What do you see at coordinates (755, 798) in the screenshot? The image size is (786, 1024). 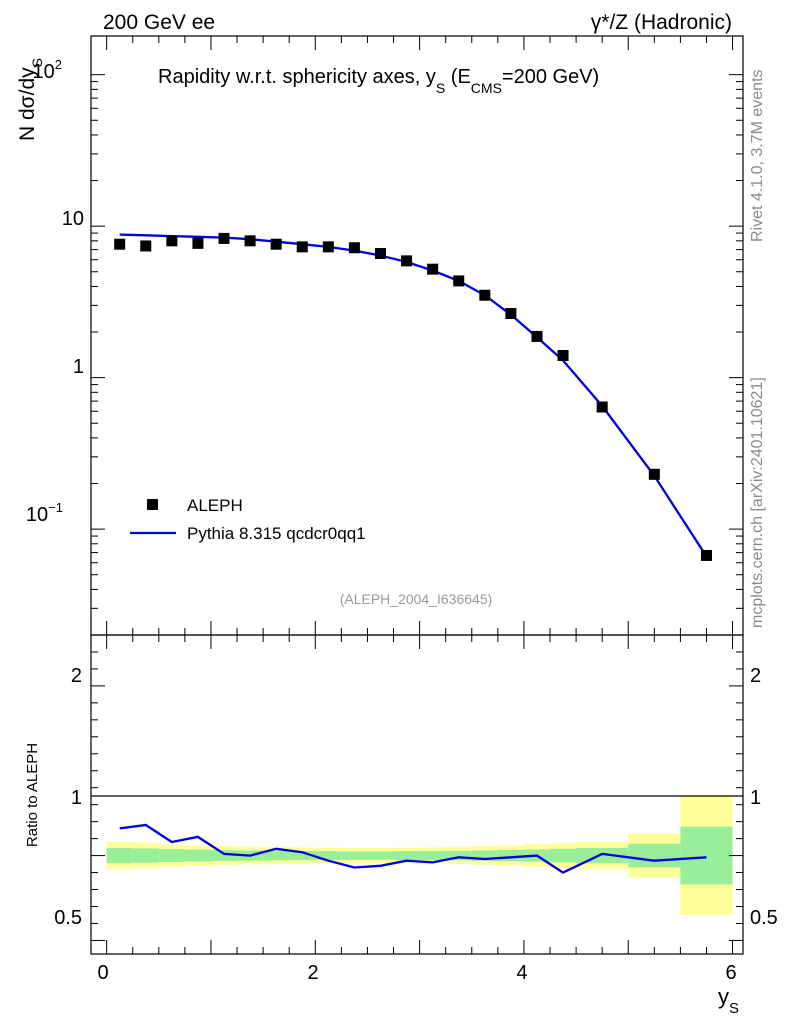 I see `ratio-ytick-1-right: 1` at bounding box center [755, 798].